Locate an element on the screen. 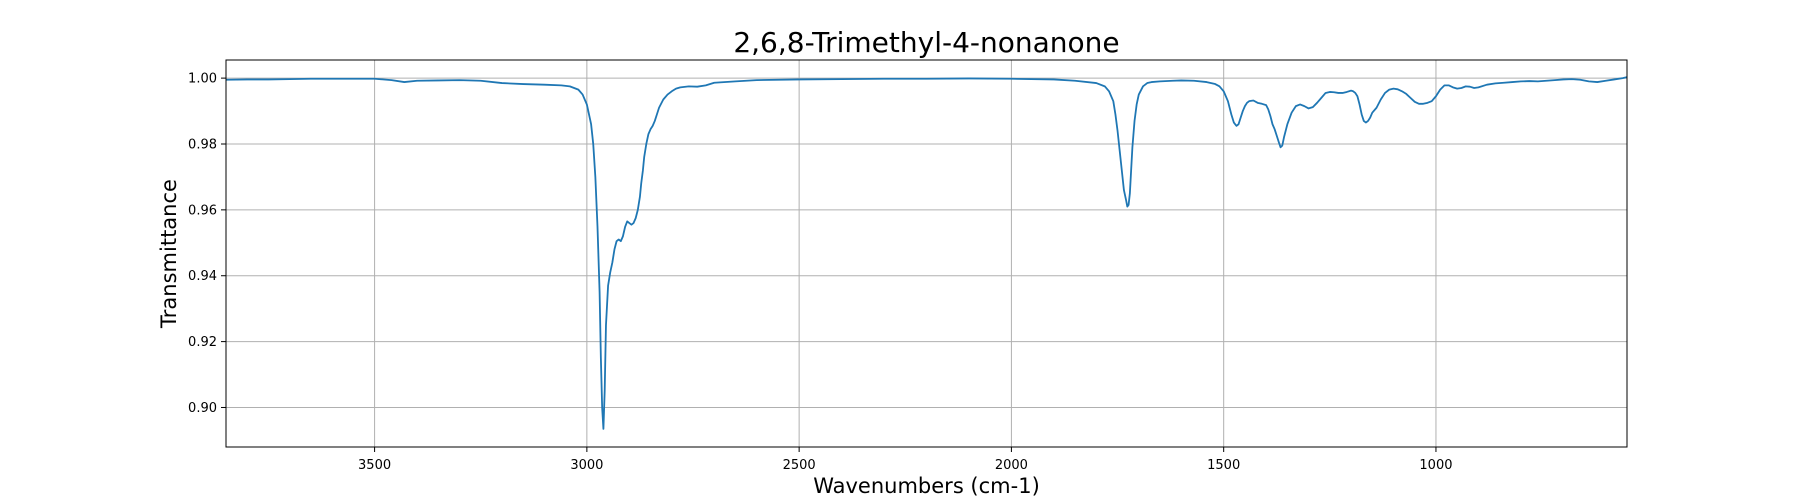 The width and height of the screenshot is (1800, 500). chart-title: 2,6,8-Trimethyl-4-nonanone is located at coordinates (926, 42).